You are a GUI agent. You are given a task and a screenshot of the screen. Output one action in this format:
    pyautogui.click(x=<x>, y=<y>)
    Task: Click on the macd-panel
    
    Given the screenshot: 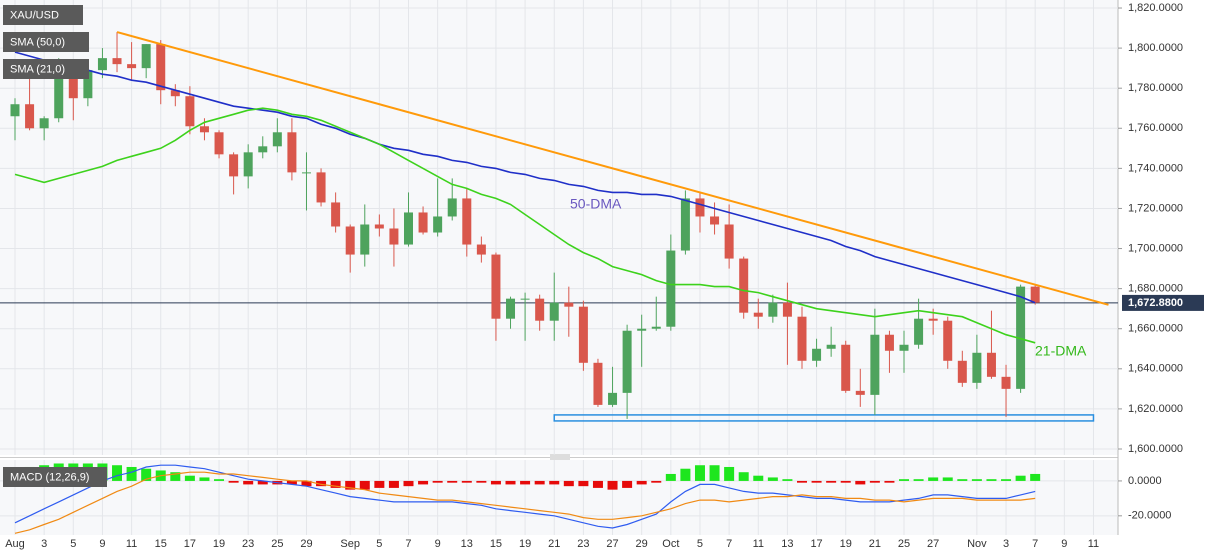 What is the action you would take?
    pyautogui.click(x=559, y=497)
    